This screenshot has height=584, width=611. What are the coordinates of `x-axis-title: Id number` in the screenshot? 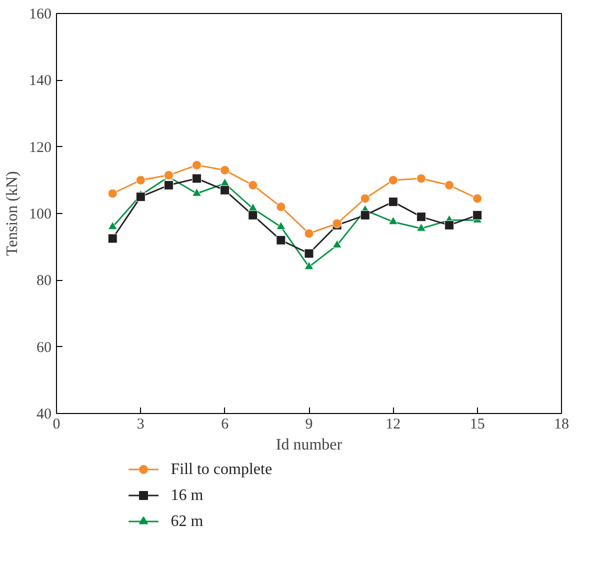 It's located at (309, 445).